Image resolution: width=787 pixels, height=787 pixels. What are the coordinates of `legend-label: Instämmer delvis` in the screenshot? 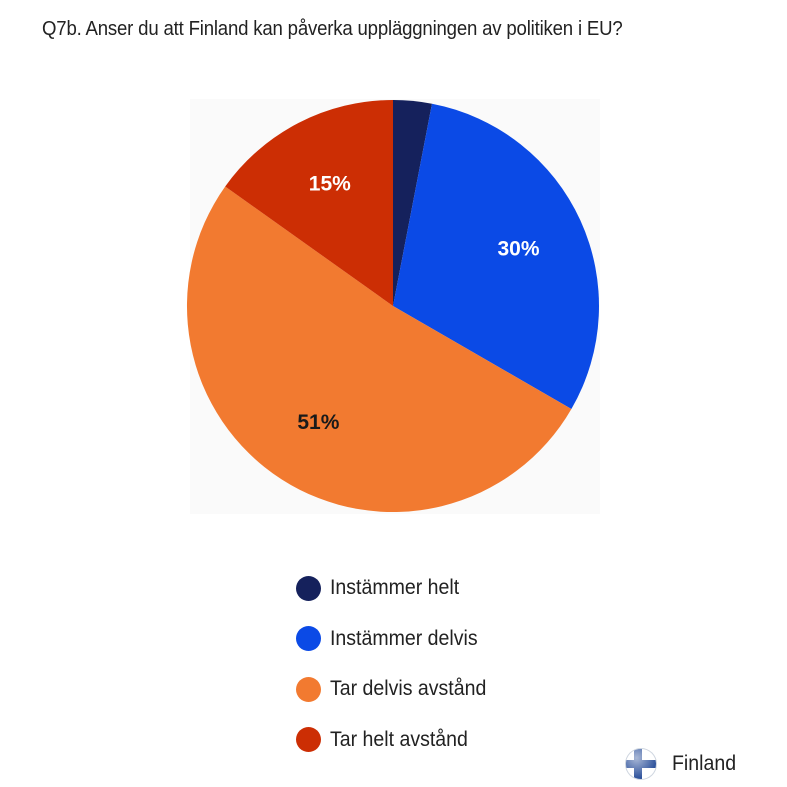 It's located at (404, 638).